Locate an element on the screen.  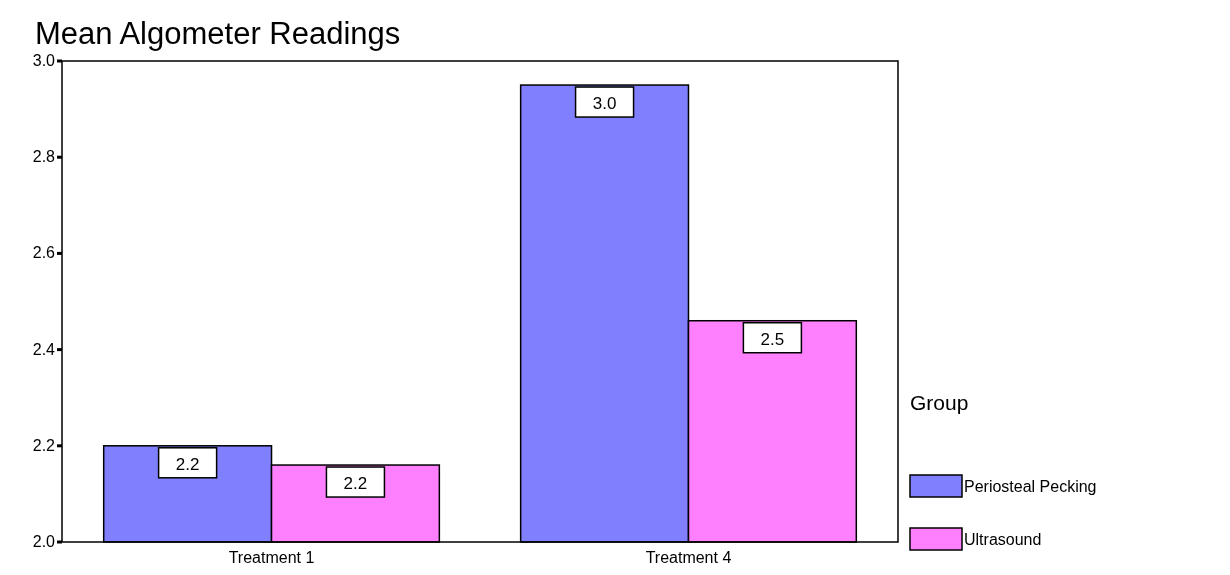
chart-title: Mean Algometer Readings is located at coordinates (218, 33).